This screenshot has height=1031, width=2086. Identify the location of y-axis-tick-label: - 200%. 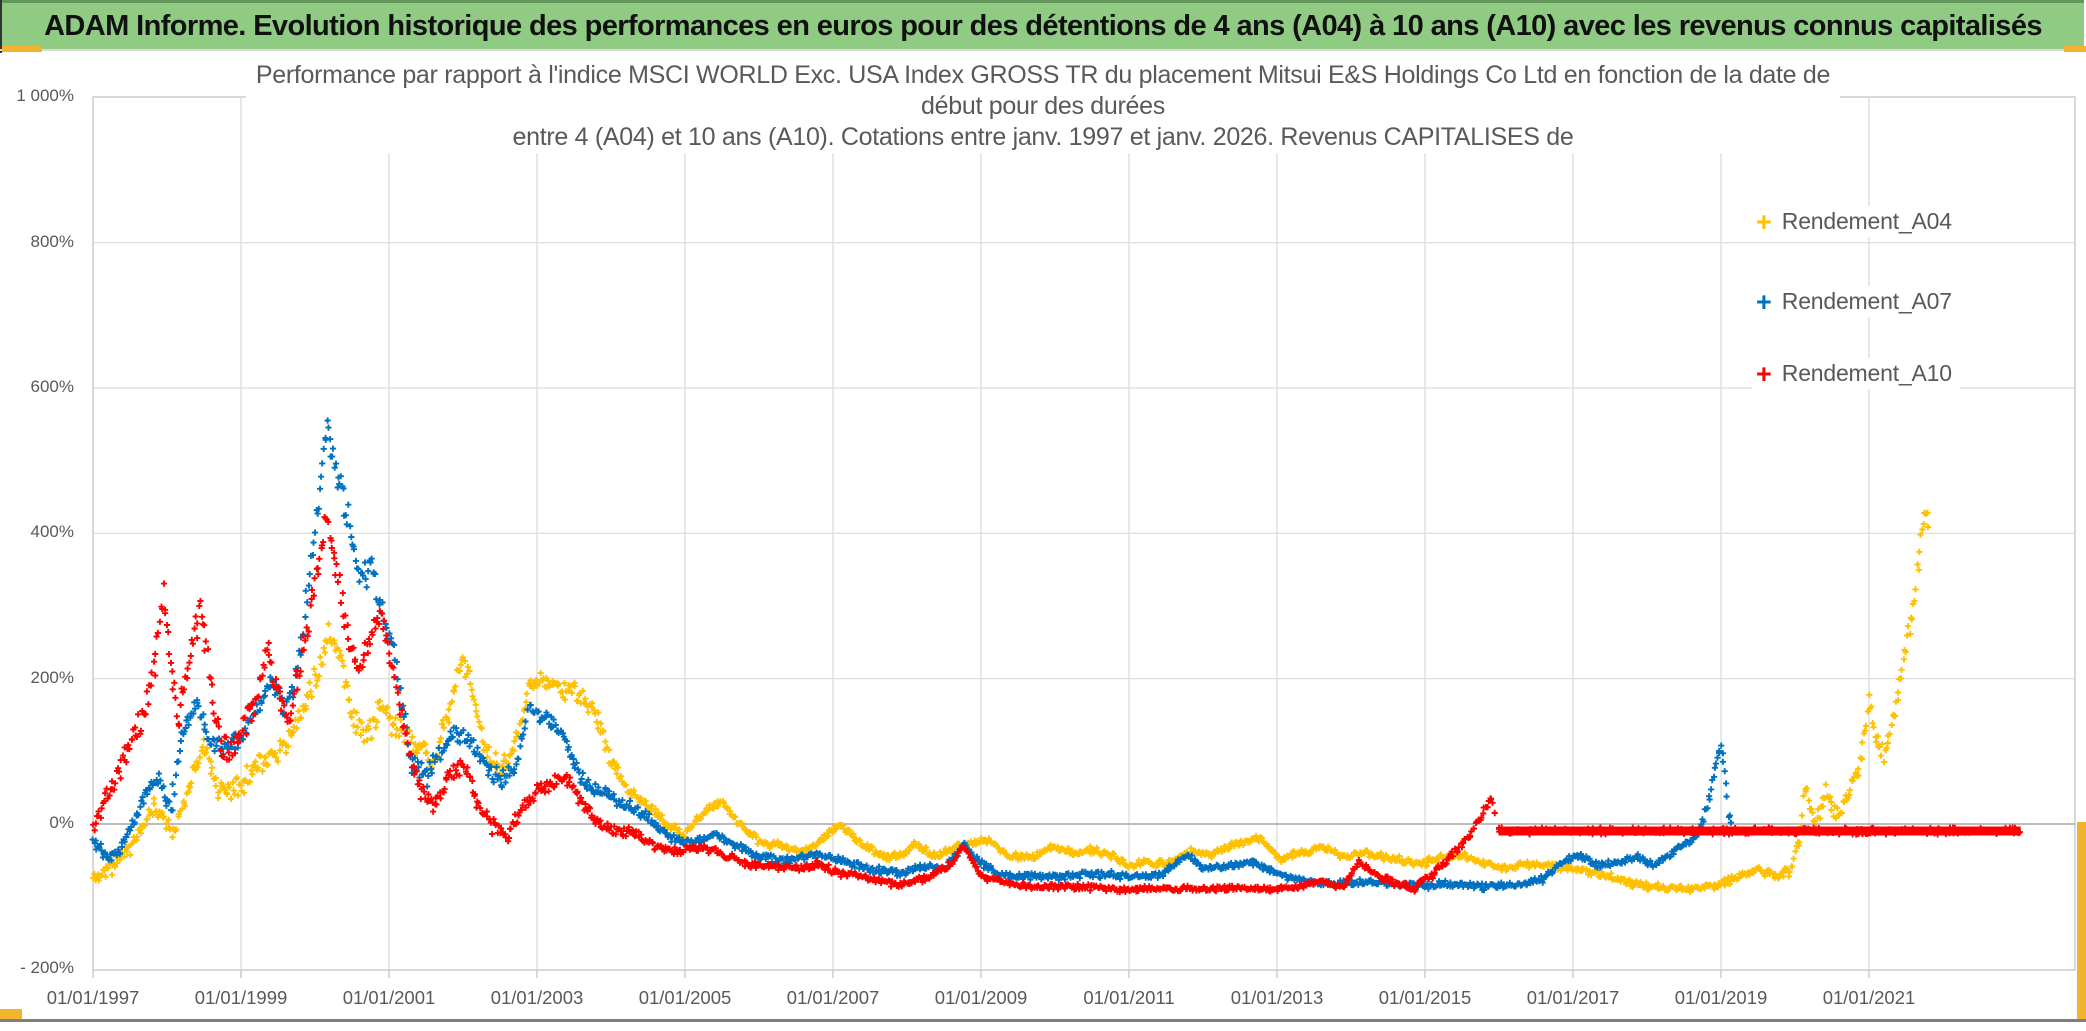
(47, 968).